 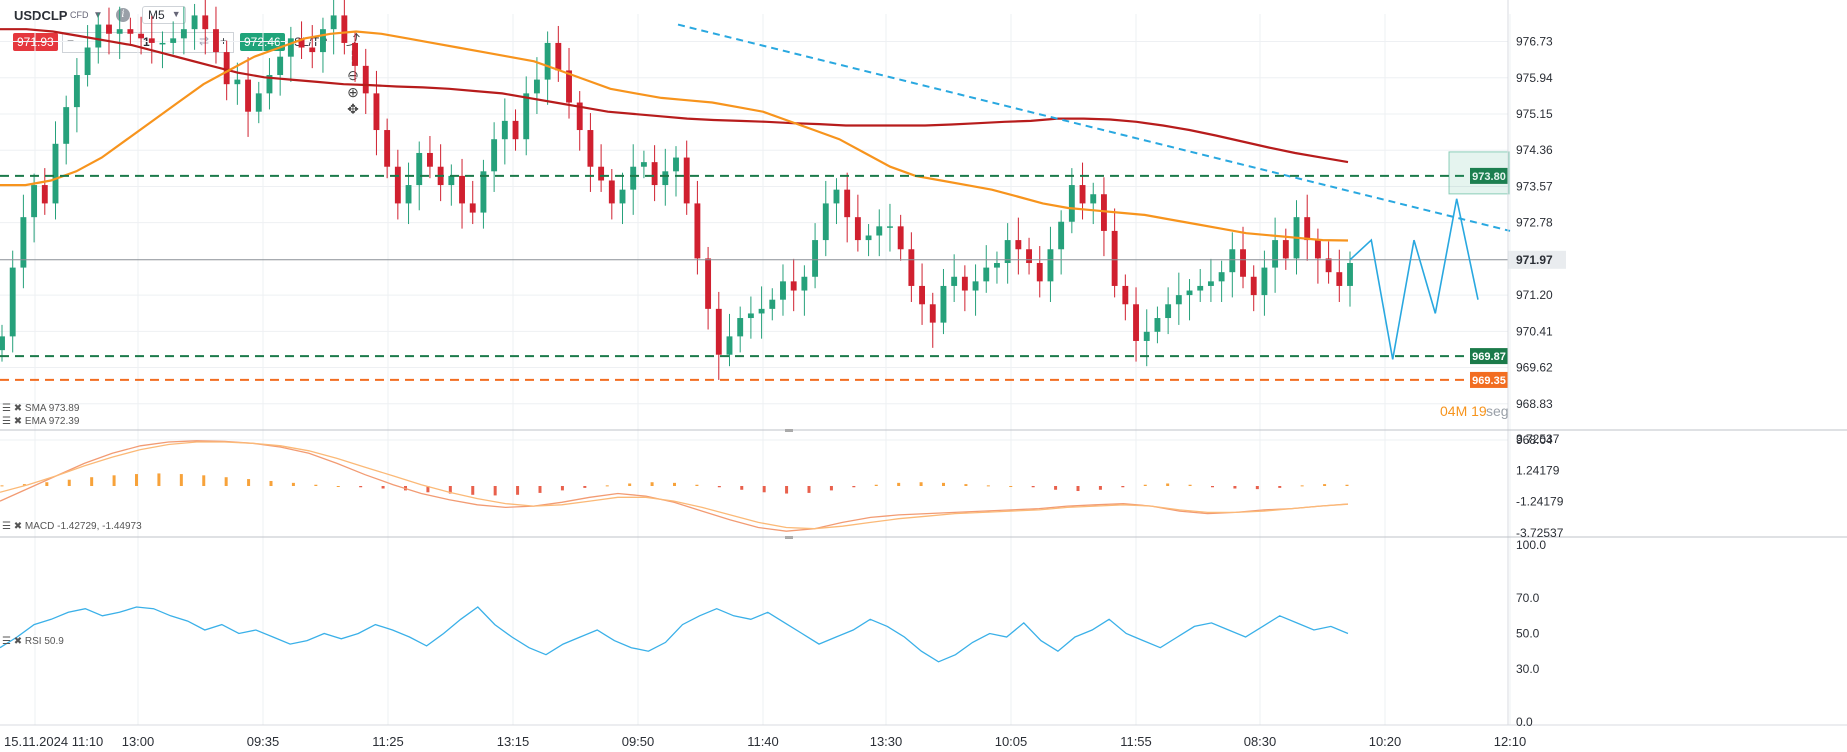 What do you see at coordinates (1489, 379) in the screenshot?
I see `price-level-tag` at bounding box center [1489, 379].